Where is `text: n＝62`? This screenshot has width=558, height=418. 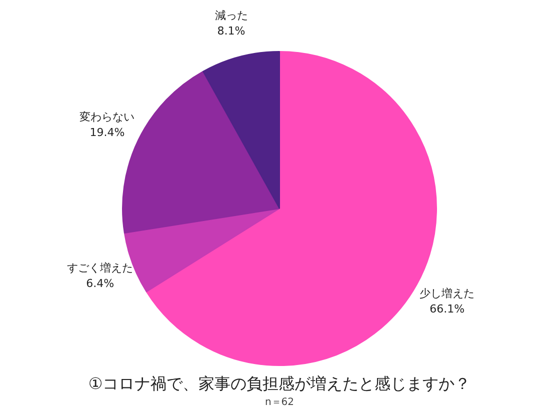 text: n＝62 is located at coordinates (279, 402).